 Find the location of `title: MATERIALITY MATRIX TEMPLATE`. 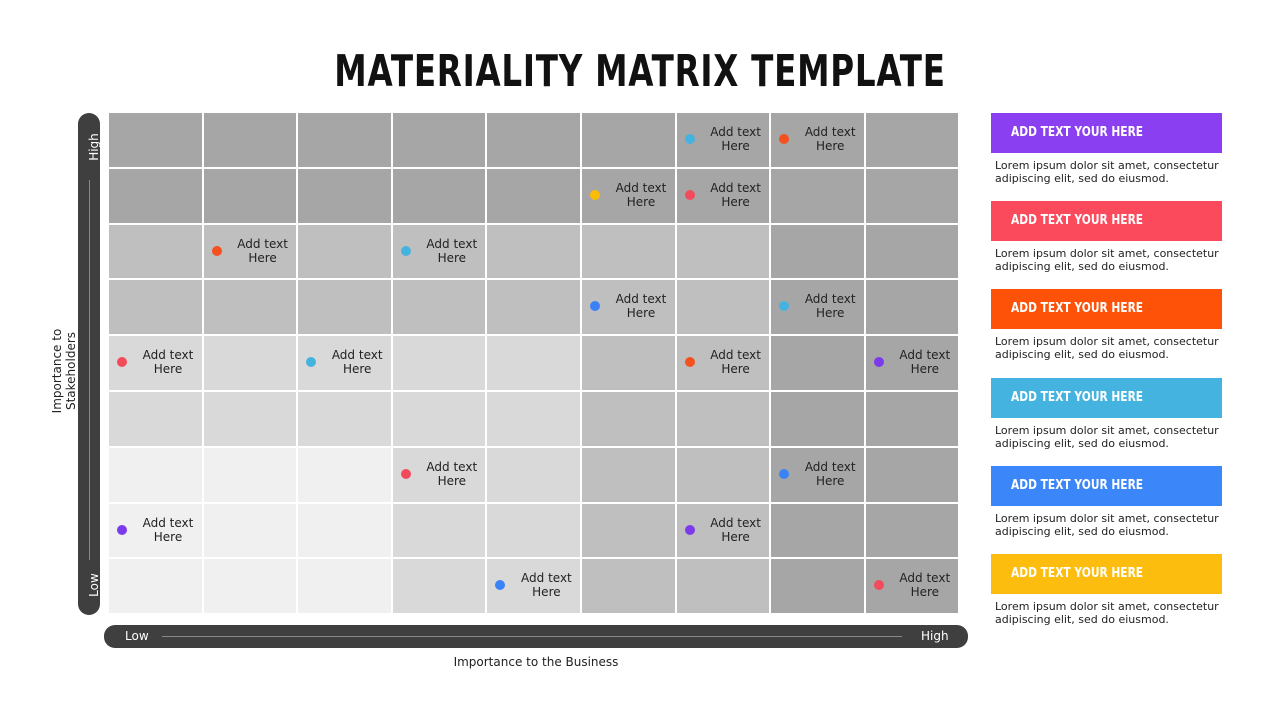

title: MATERIALITY MATRIX TEMPLATE is located at coordinates (640, 71).